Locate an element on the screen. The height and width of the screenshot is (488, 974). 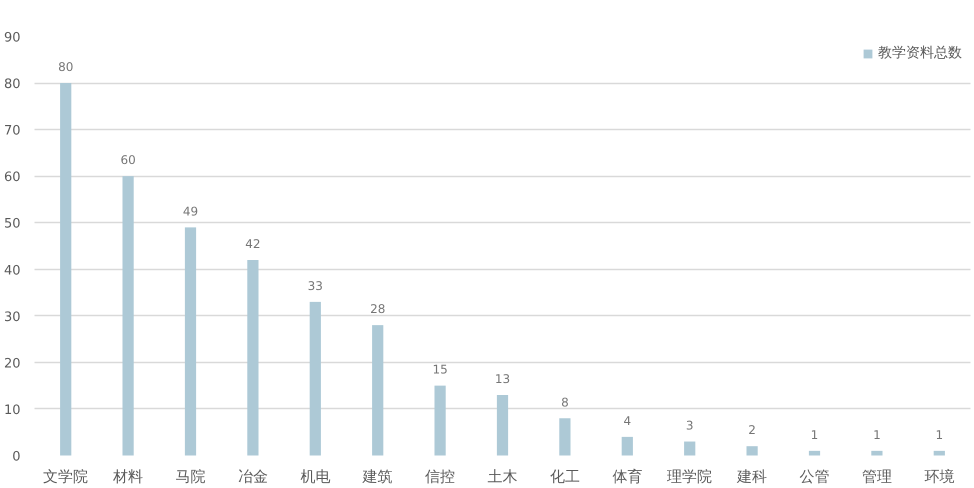
data-label: 3 is located at coordinates (690, 425).